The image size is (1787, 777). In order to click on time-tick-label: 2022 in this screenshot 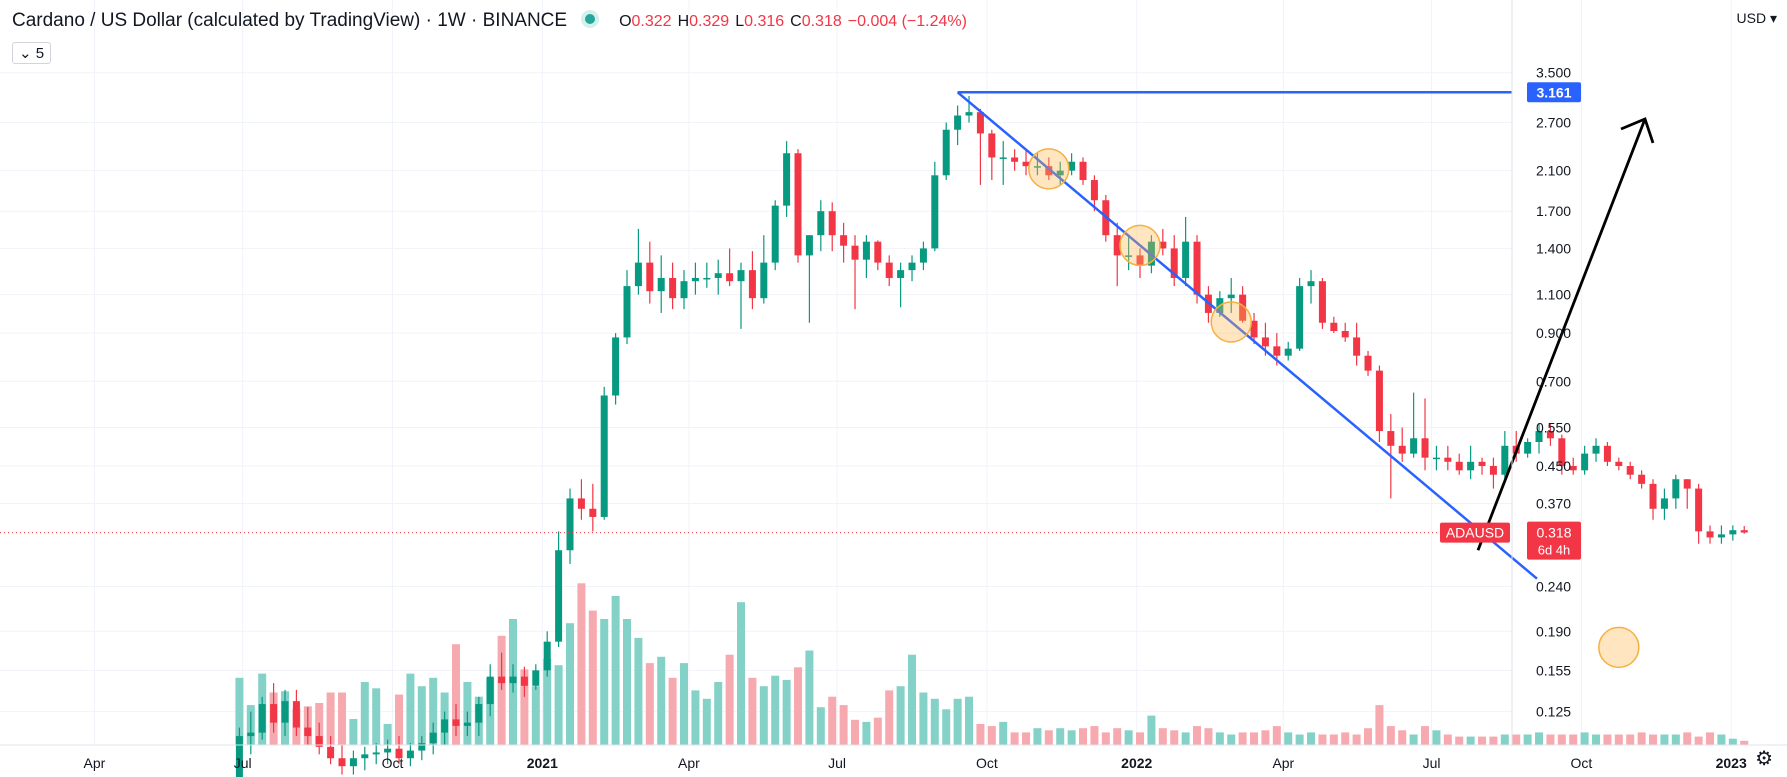, I will do `click(1136, 763)`.